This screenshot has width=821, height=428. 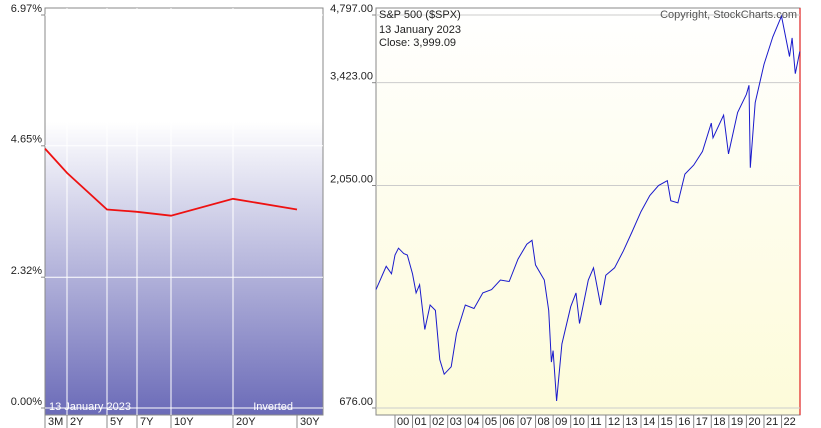 What do you see at coordinates (171, 182) in the screenshot?
I see `series-line` at bounding box center [171, 182].